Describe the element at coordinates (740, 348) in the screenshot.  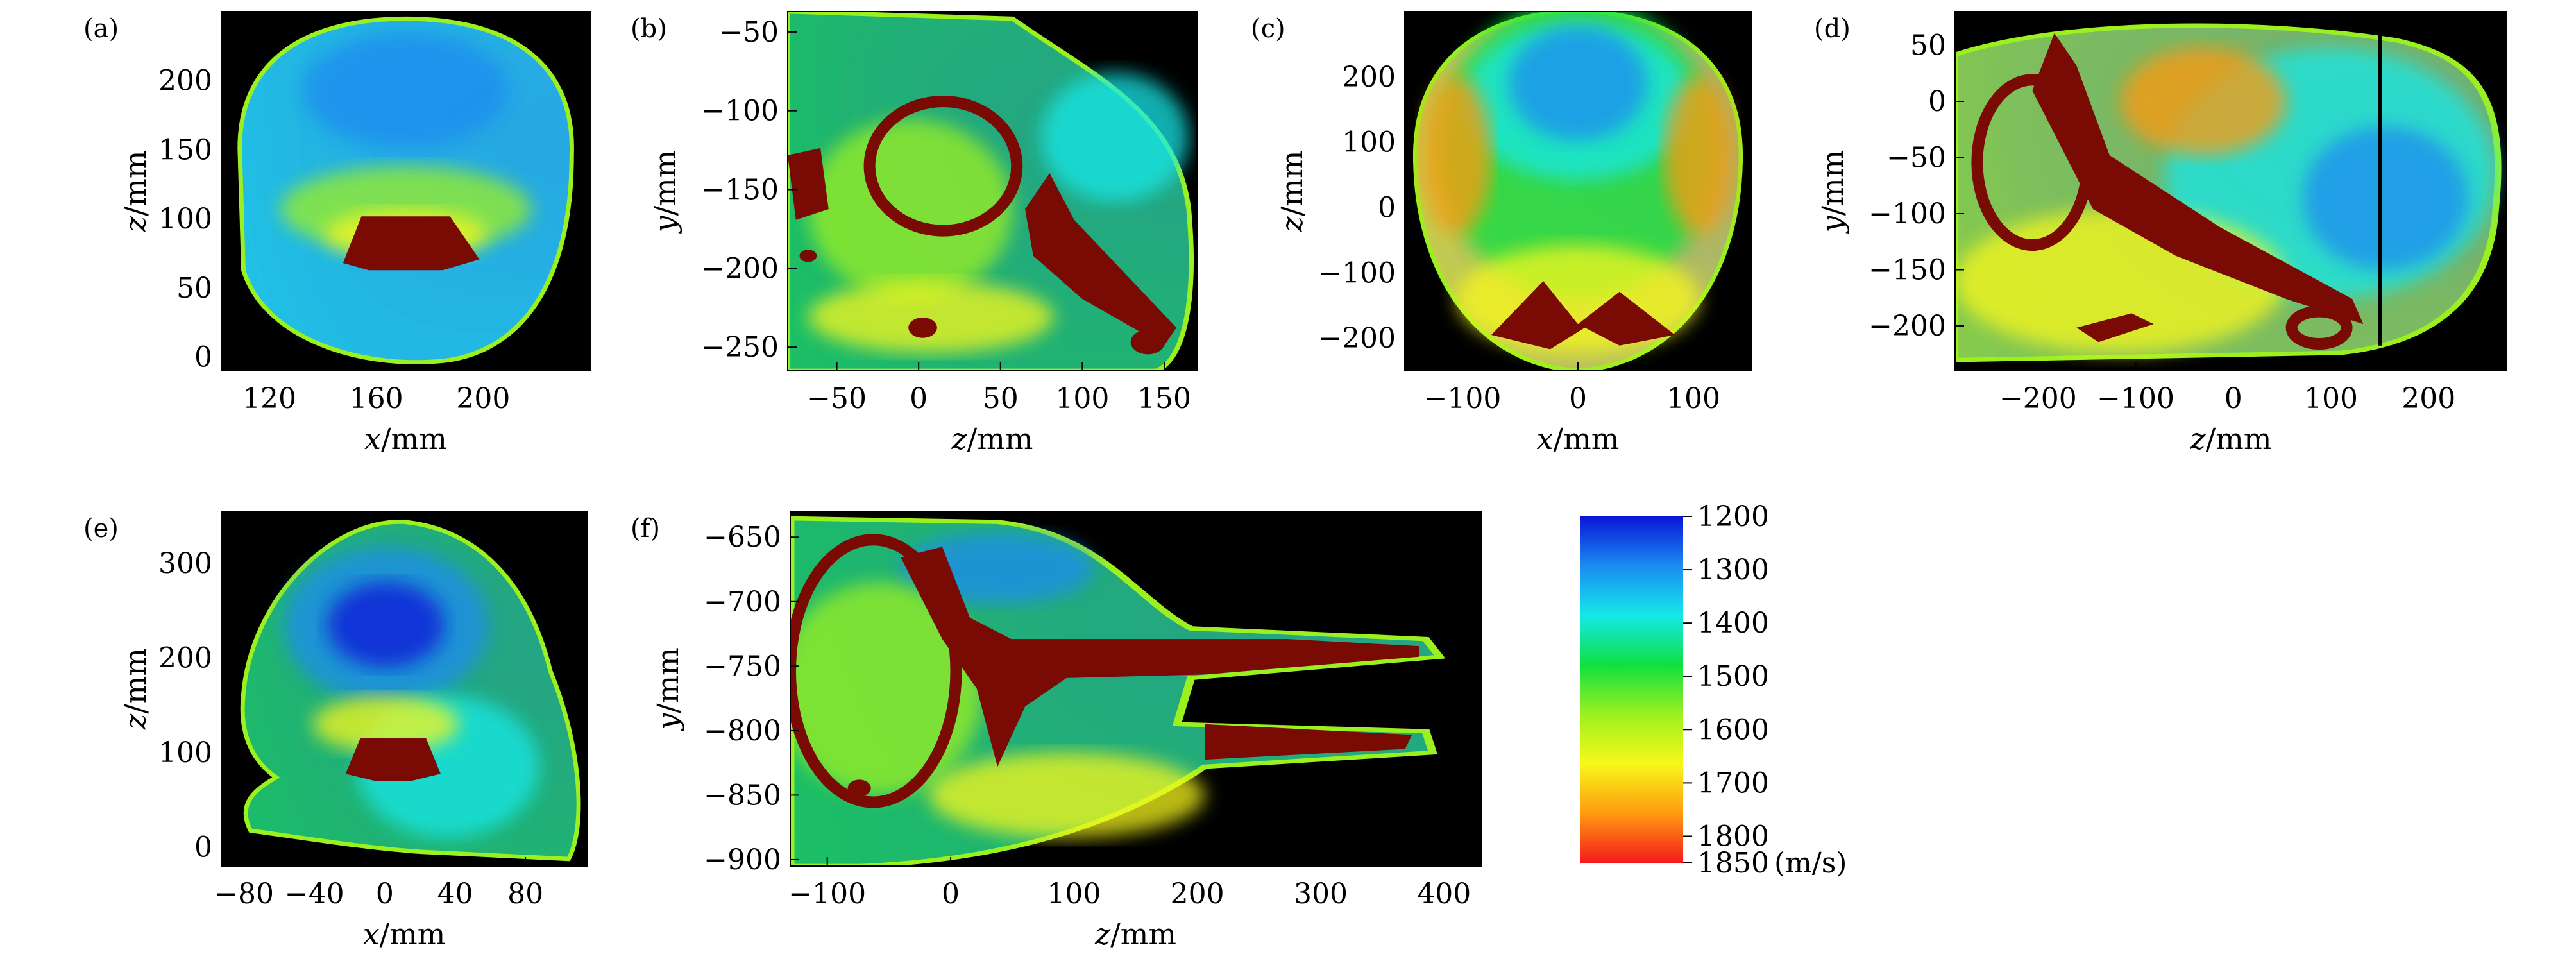
I see `y-tick-label: −250` at that location.